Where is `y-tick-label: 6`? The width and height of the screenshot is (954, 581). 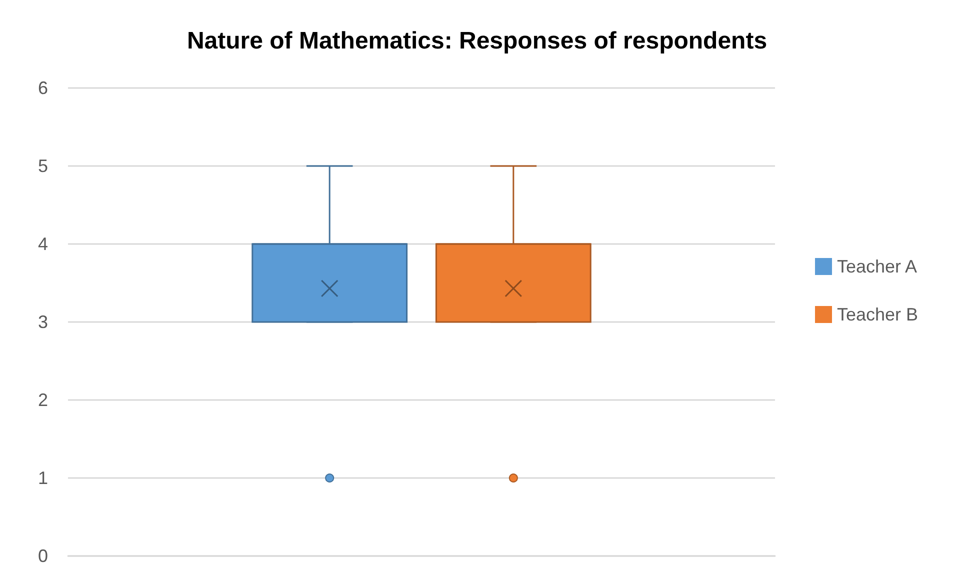 y-tick-label: 6 is located at coordinates (43, 88).